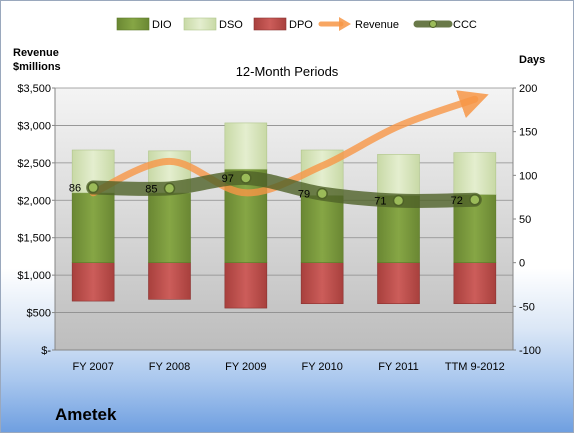 The width and height of the screenshot is (574, 433). Describe the element at coordinates (133, 24) in the screenshot. I see `legend-swatch-dio` at that location.